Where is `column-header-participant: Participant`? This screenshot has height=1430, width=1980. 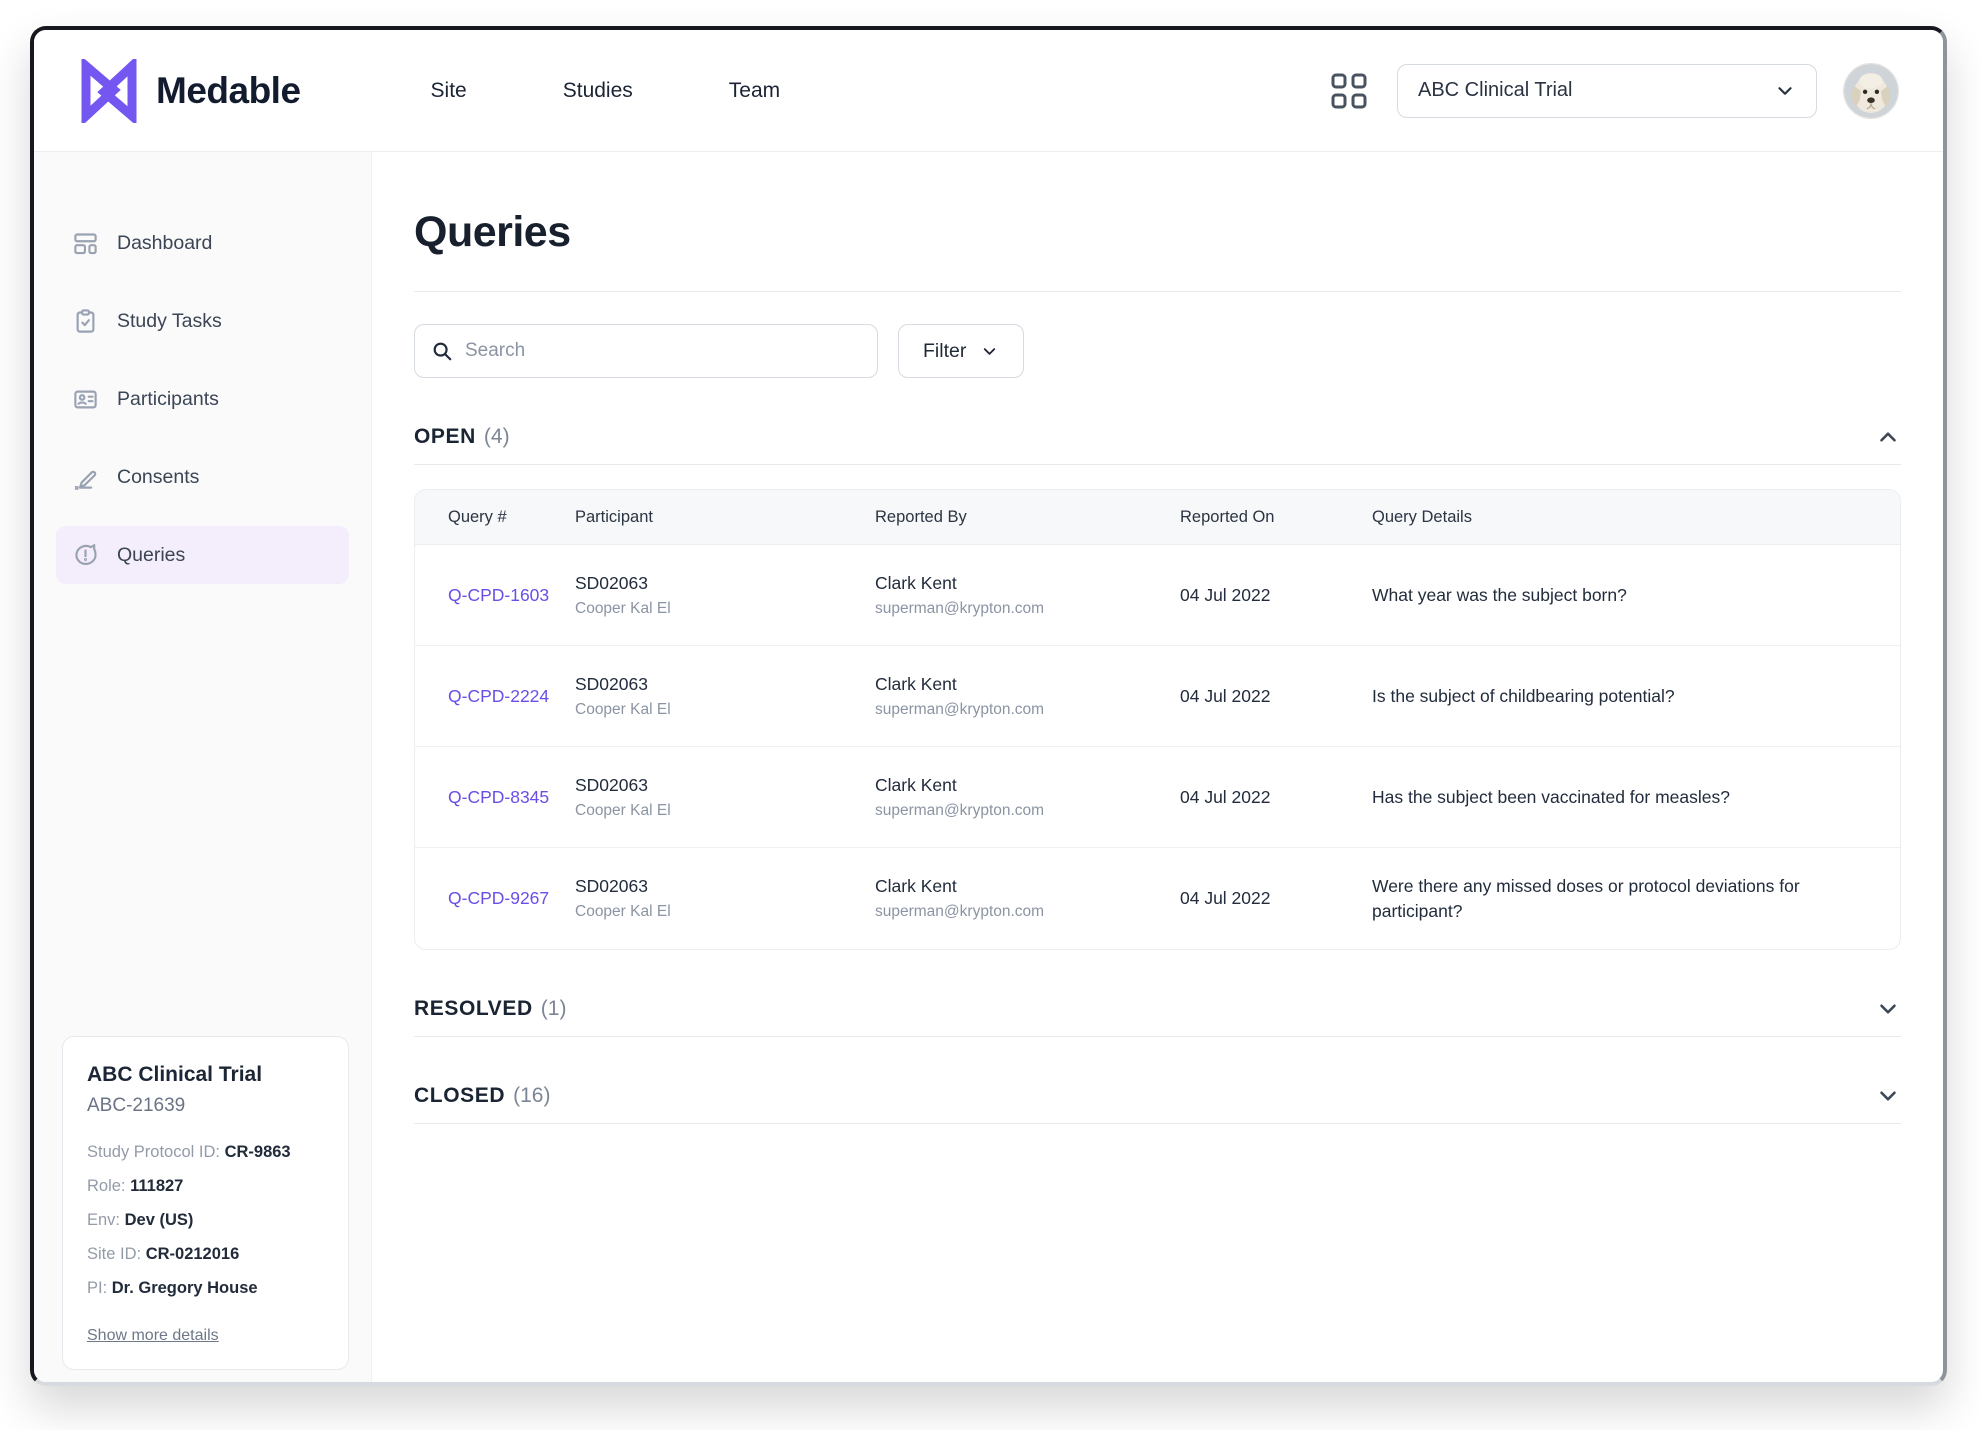 column-header-participant: Participant is located at coordinates (614, 516).